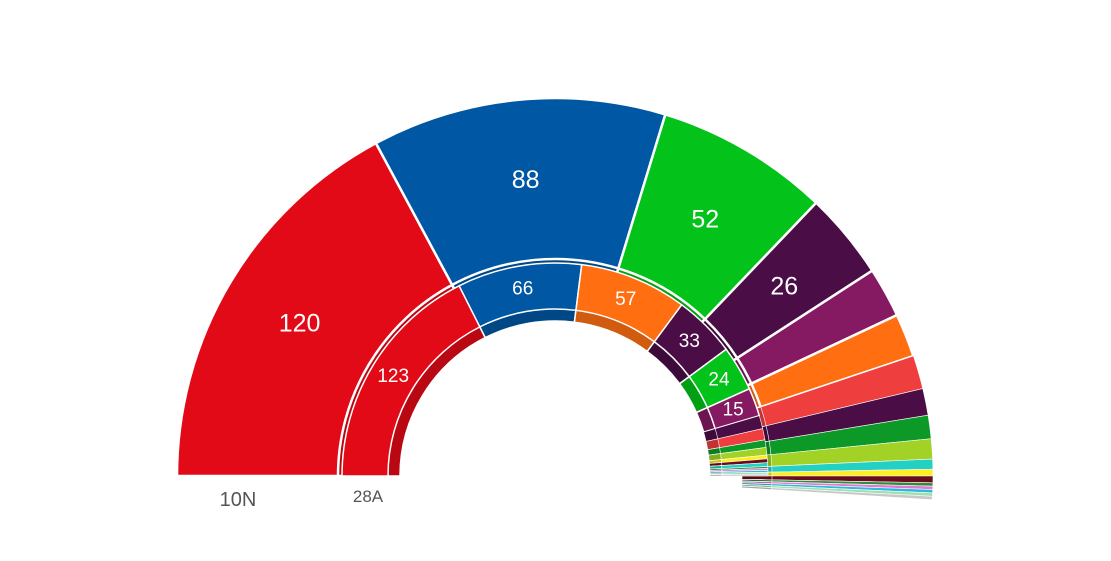  Describe the element at coordinates (522, 288) in the screenshot. I see `seat-value-label: 66` at that location.